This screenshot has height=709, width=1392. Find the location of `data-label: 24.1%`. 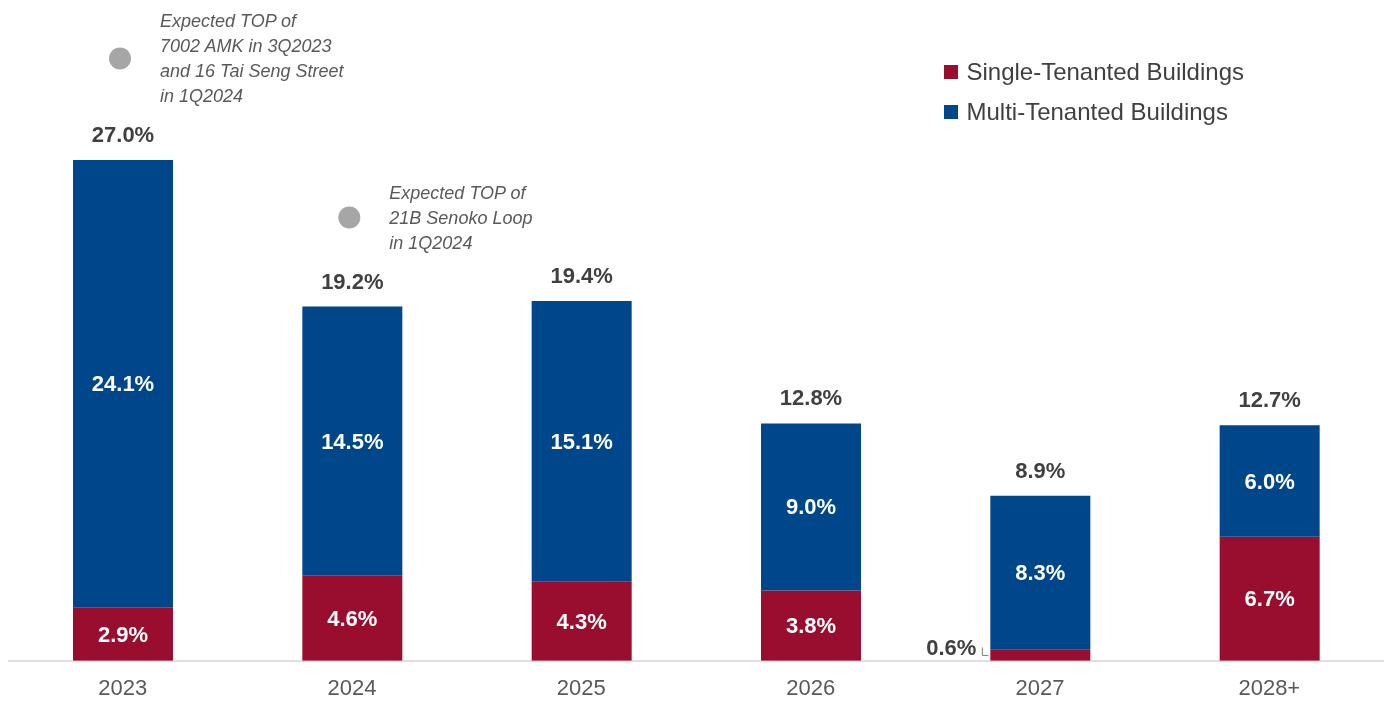

data-label: 24.1% is located at coordinates (123, 384).